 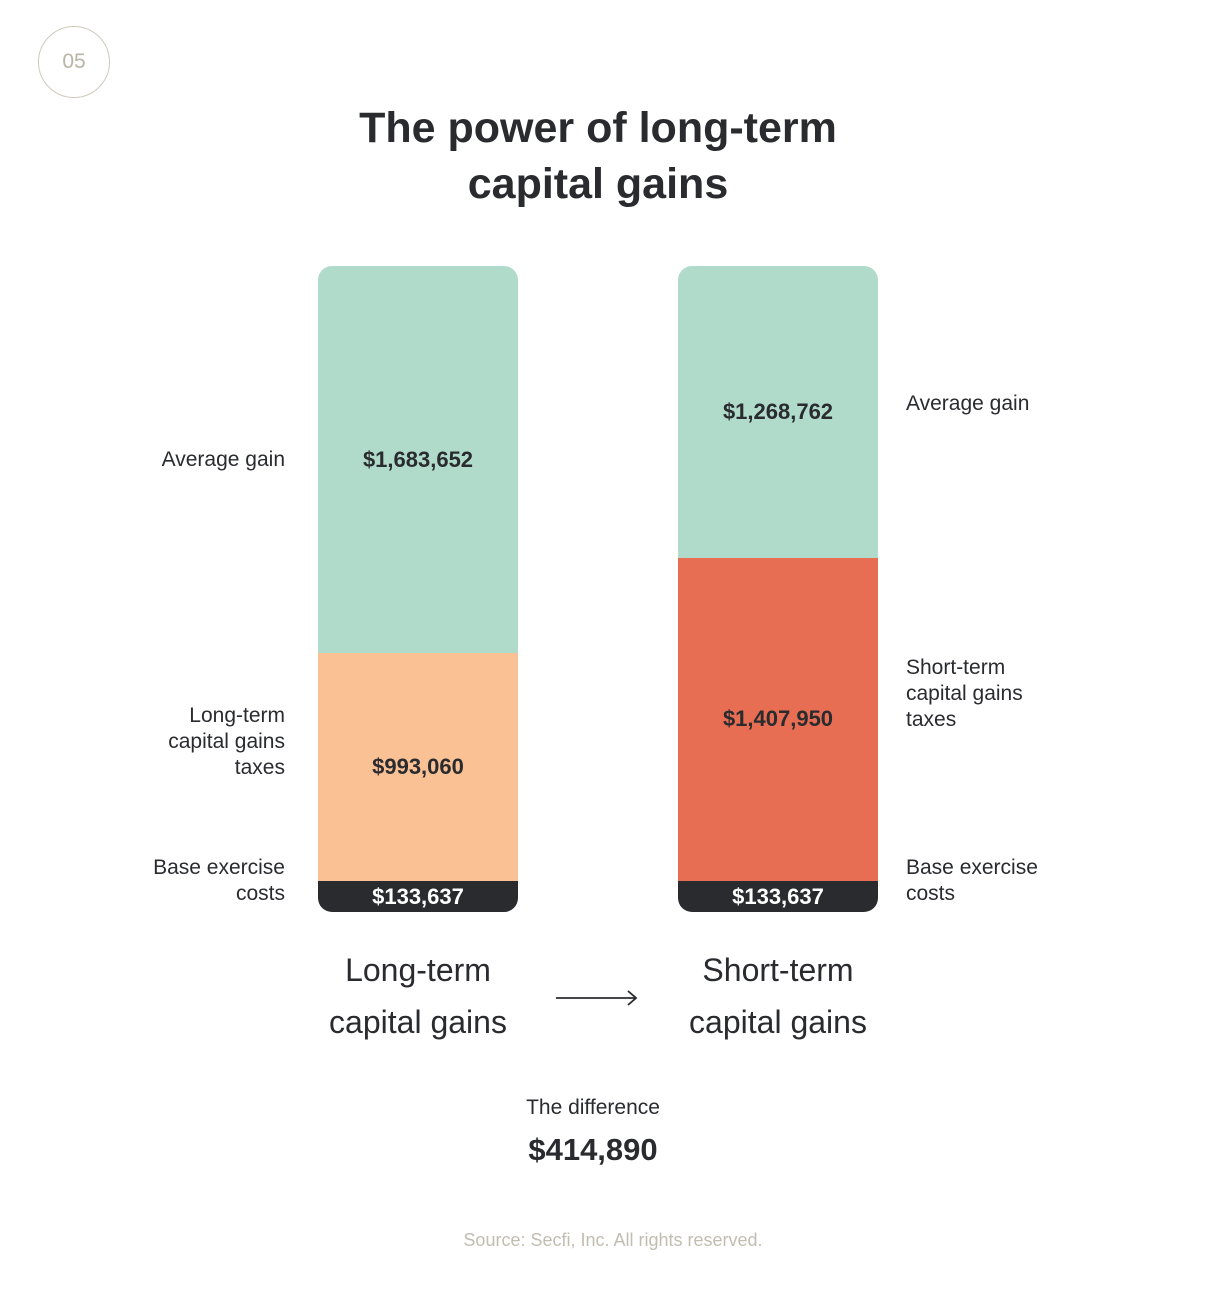 I want to click on difference-label: The difference, so click(x=593, y=1107).